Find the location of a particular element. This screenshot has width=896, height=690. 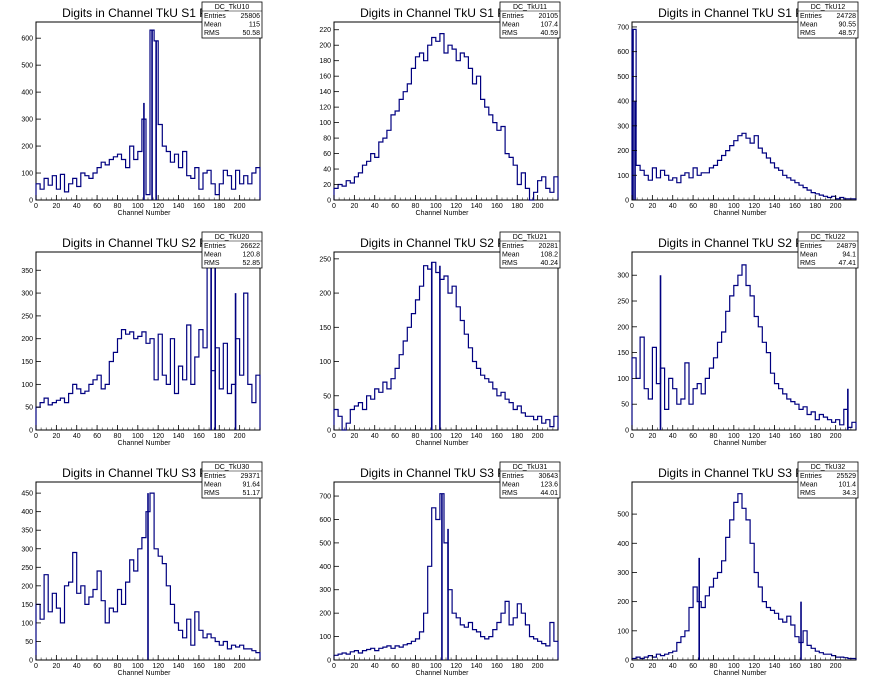

stats-name: DC_TkU30 is located at coordinates (232, 467).